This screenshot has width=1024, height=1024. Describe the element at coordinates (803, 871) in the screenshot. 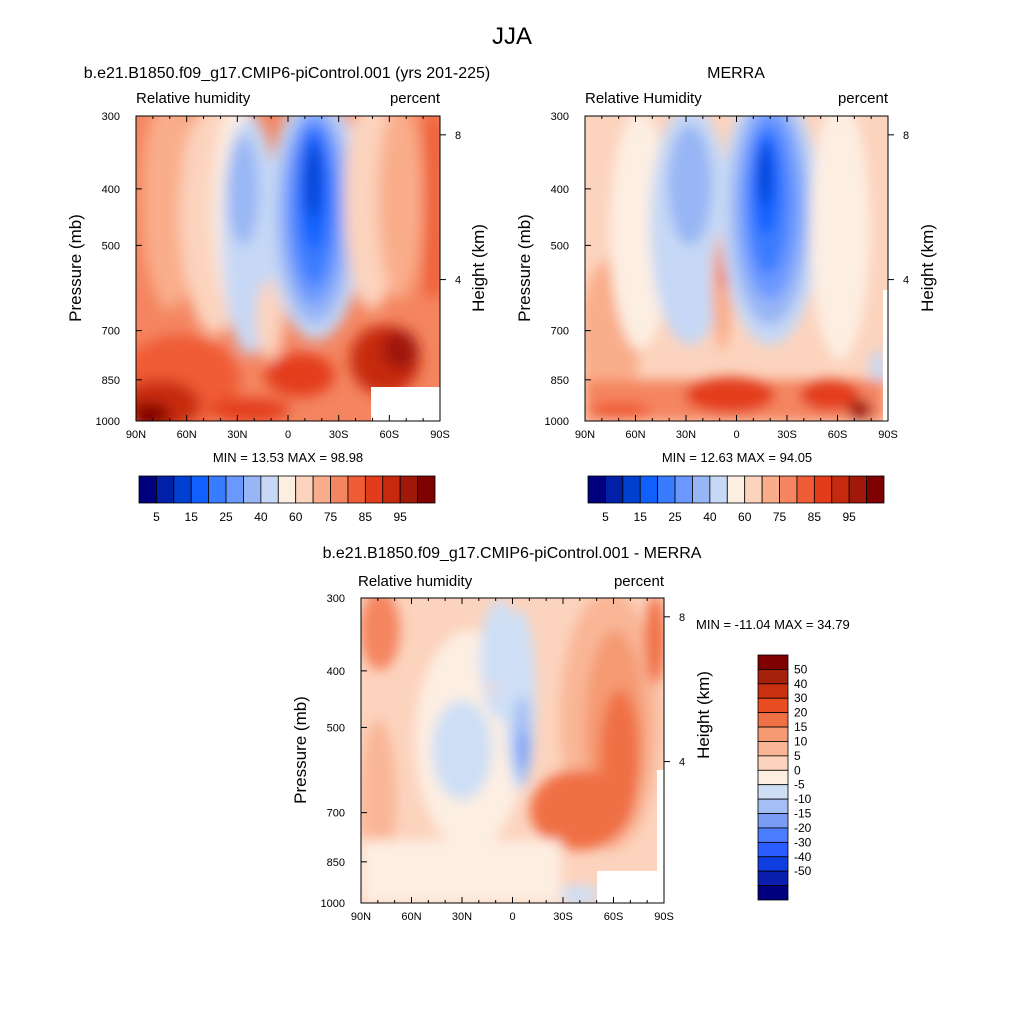

I see `colorbar-label: -50` at that location.